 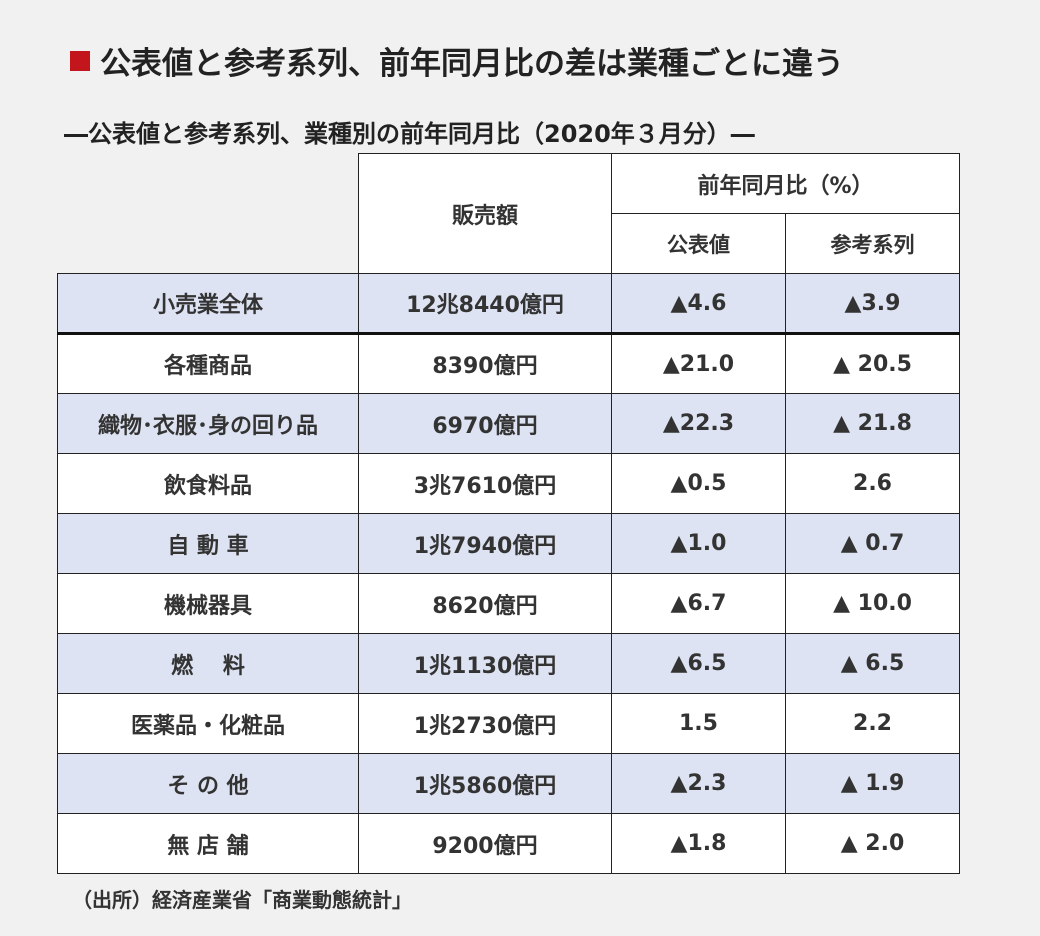 What do you see at coordinates (208, 603) in the screenshot?
I see `row-category: 機械器具` at bounding box center [208, 603].